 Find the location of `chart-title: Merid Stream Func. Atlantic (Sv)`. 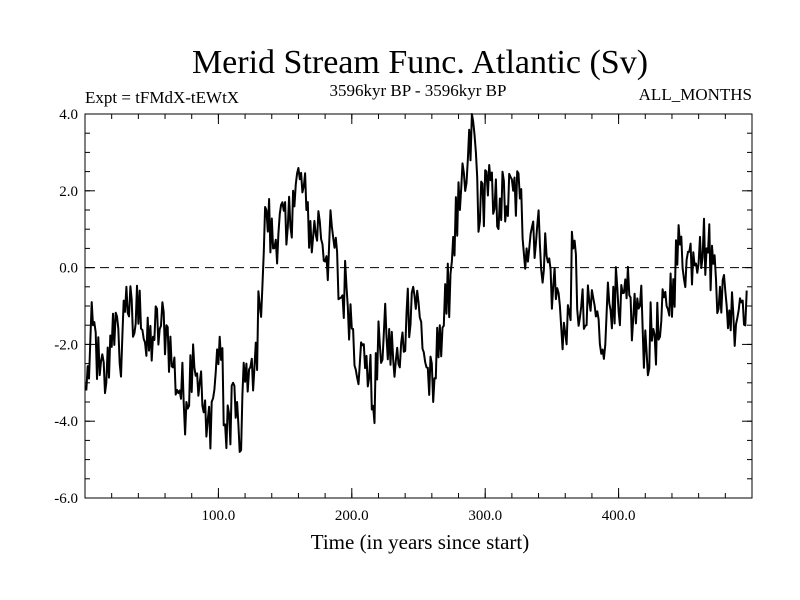

chart-title: Merid Stream Func. Atlantic (Sv) is located at coordinates (420, 62).